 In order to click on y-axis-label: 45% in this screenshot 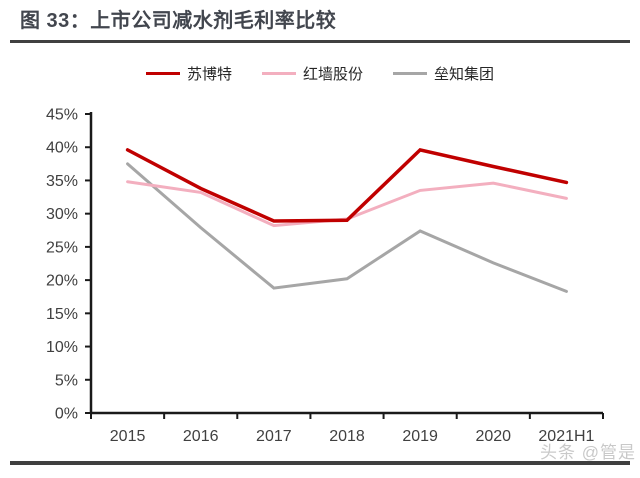, I will do `click(62, 115)`.